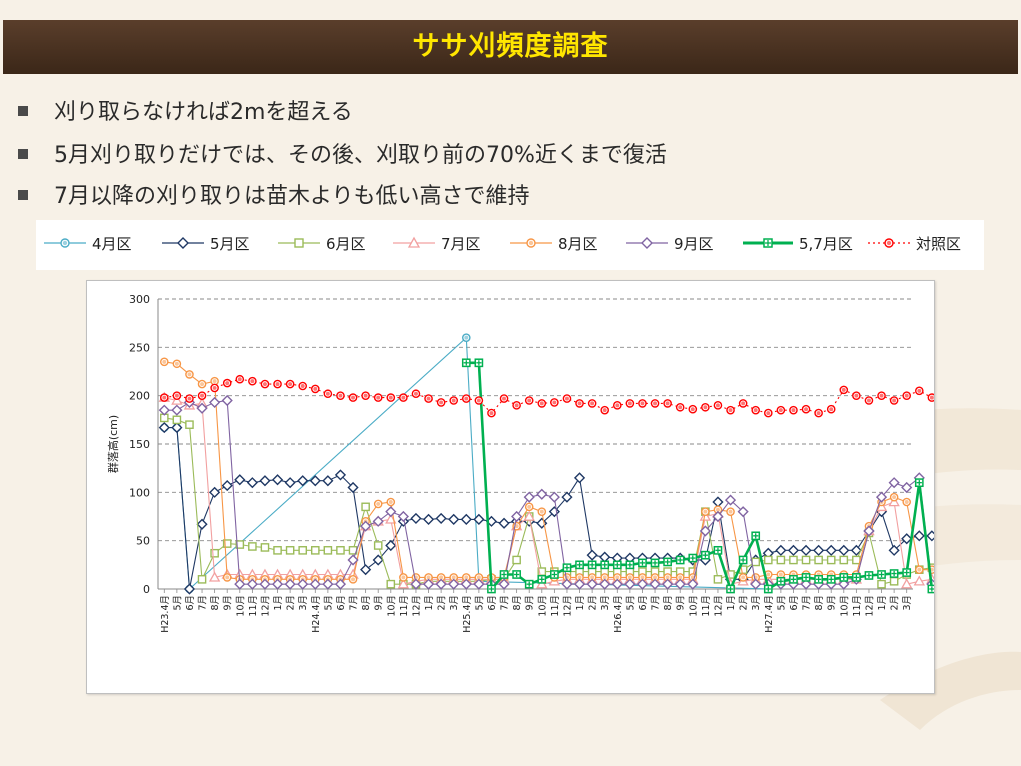 The height and width of the screenshot is (766, 1021). I want to click on bullet-item-2: 5月刈り取りだけでは、その後、刈取り前の70%近くまで復活, so click(342, 153).